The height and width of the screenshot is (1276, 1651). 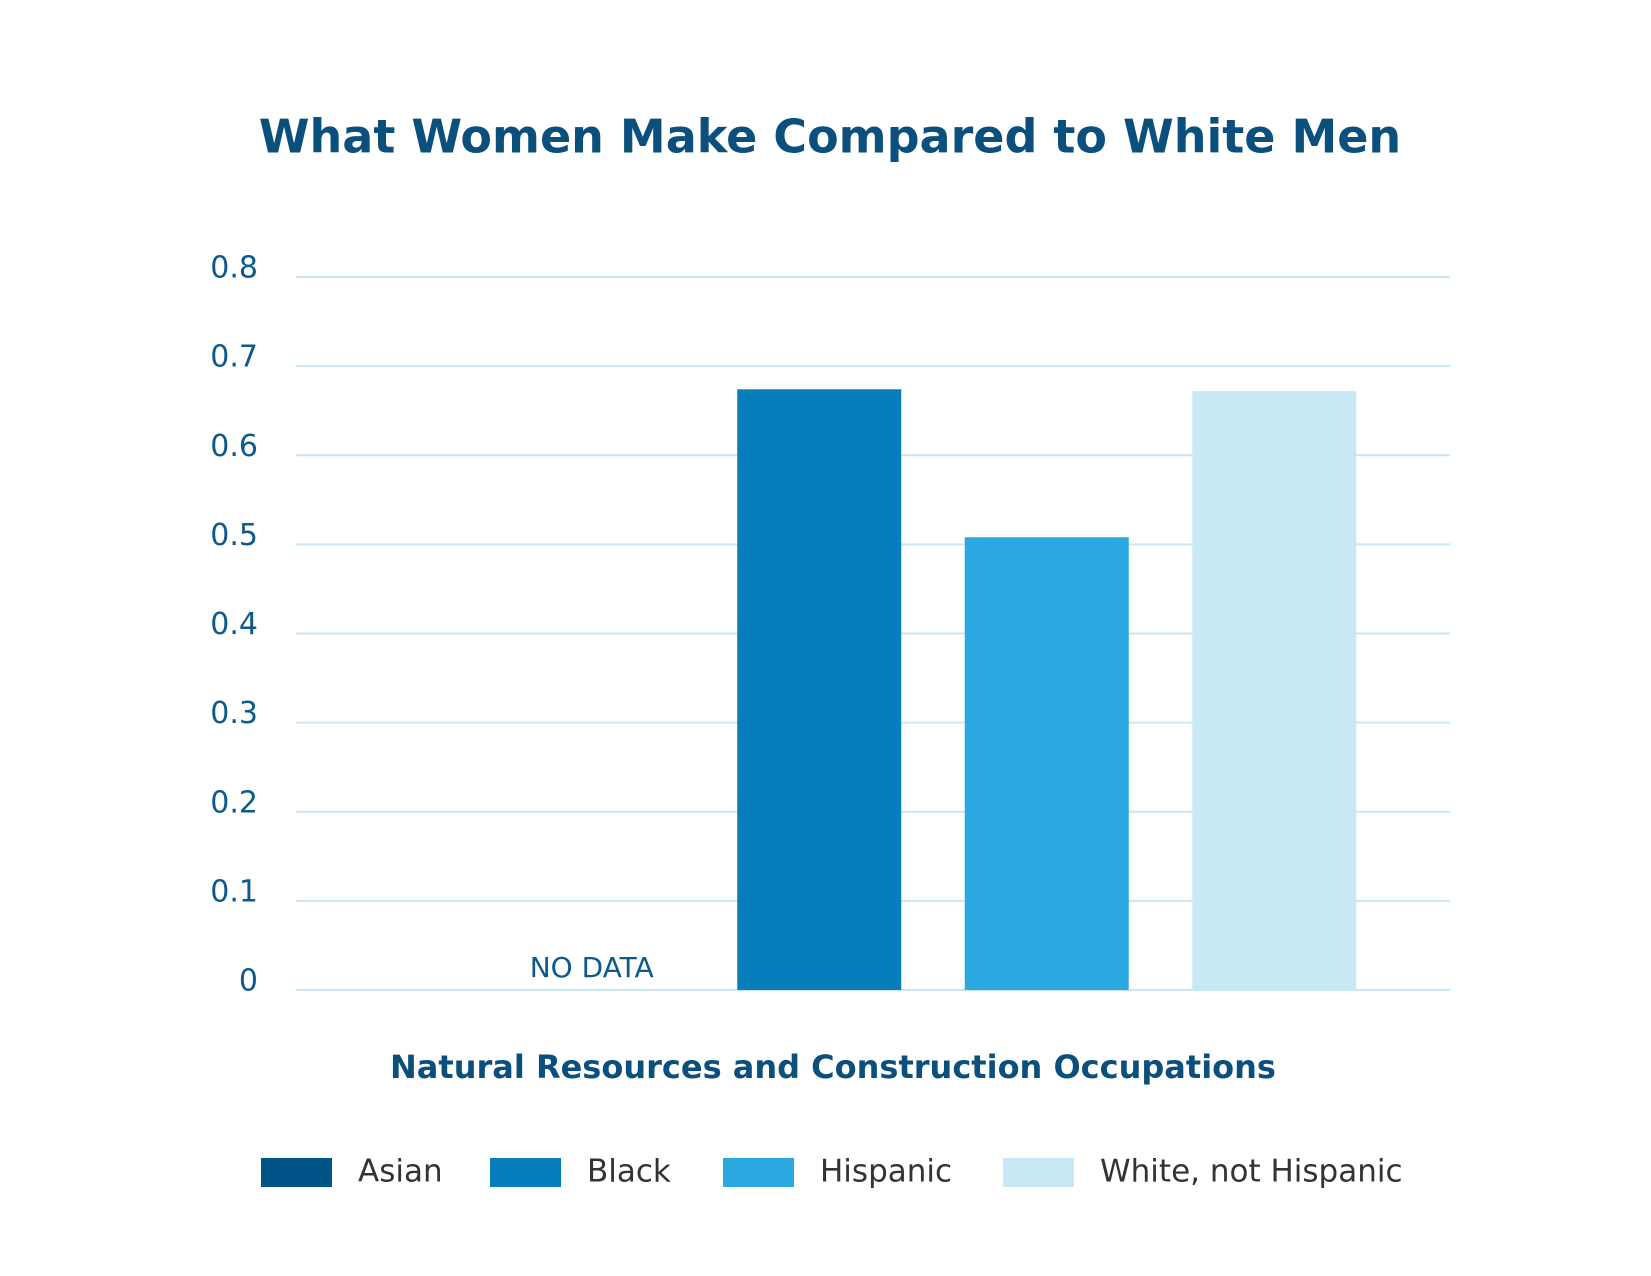 What do you see at coordinates (1251, 1172) in the screenshot?
I see `legend-label: White, not Hispanic` at bounding box center [1251, 1172].